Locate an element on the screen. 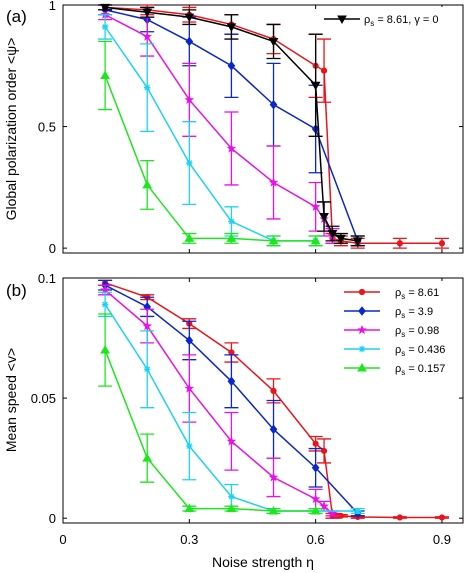 This screenshot has height=573, width=468. legend-entry: ρs = 3.9 is located at coordinates (414, 313).